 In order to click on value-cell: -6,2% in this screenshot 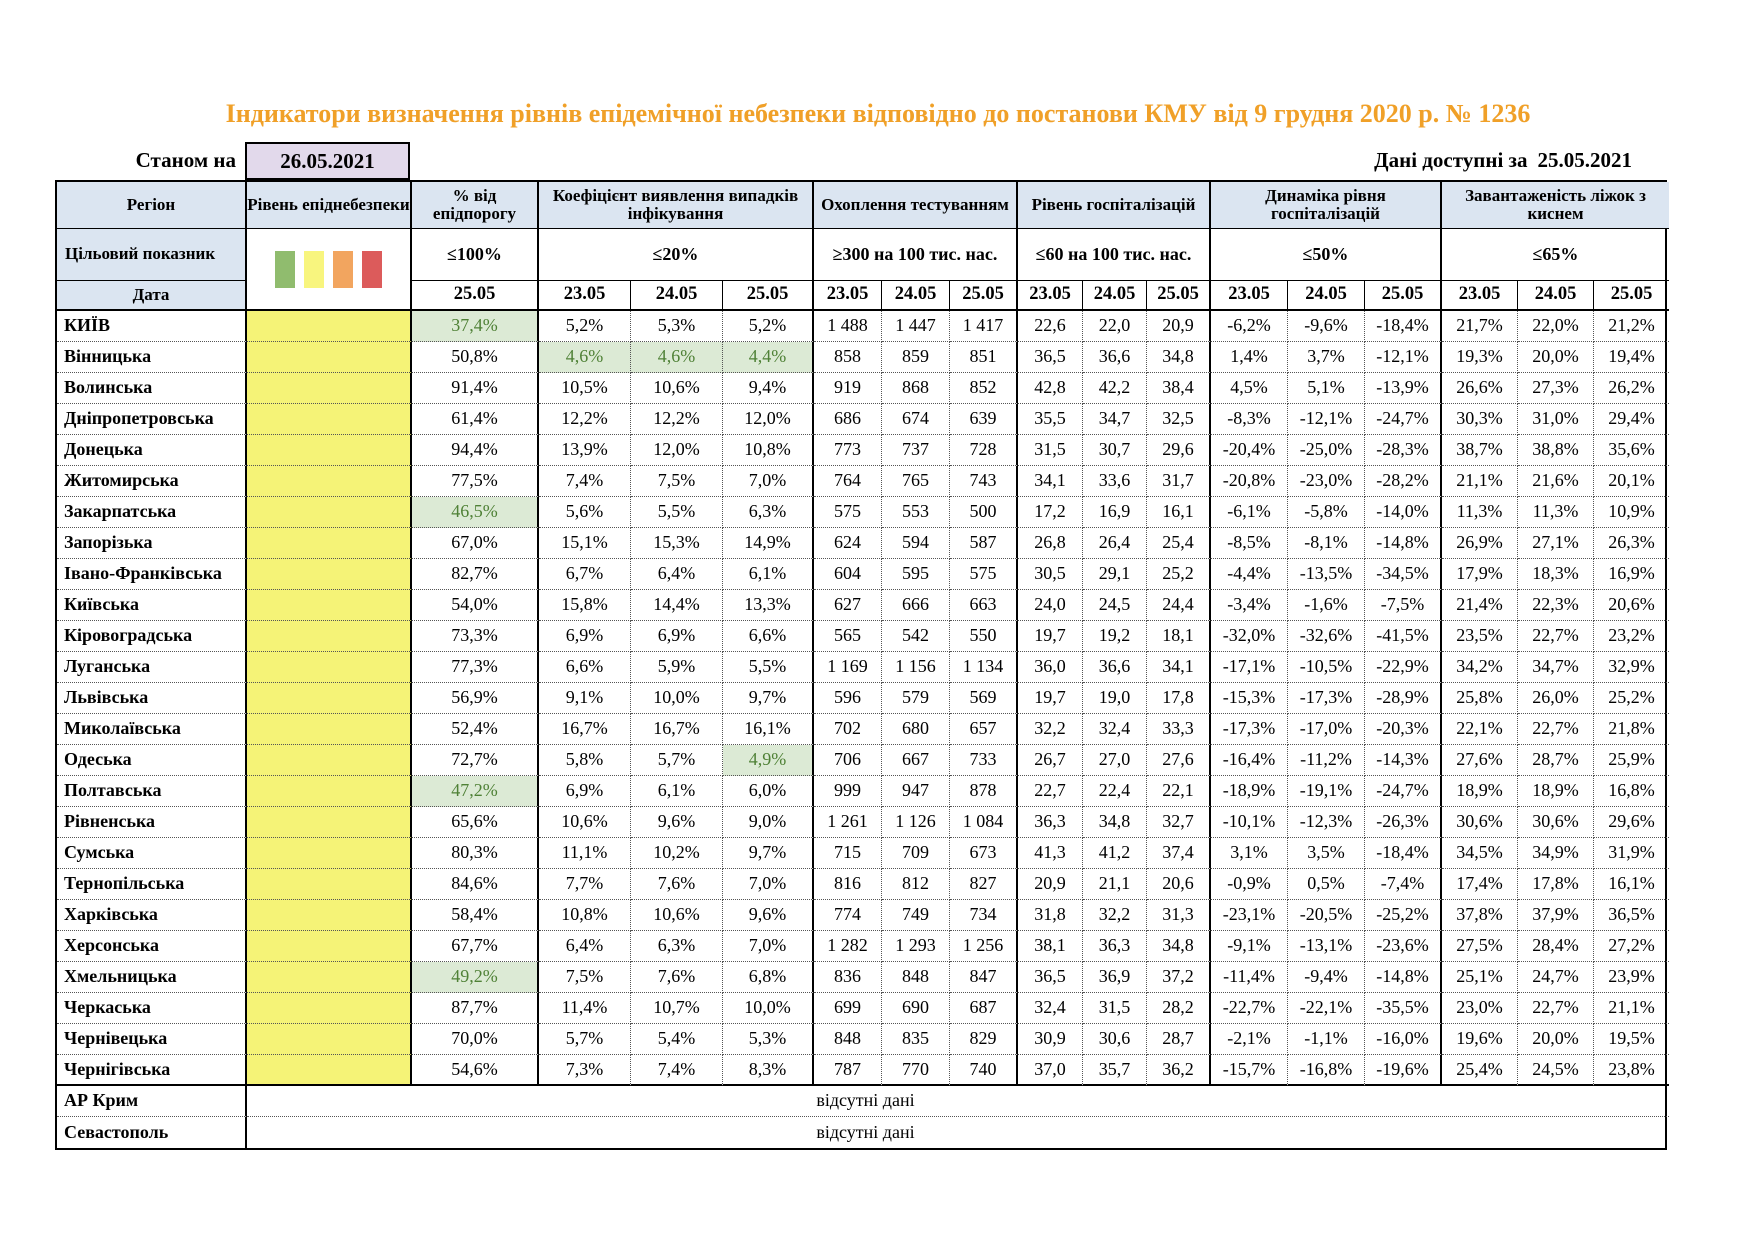, I will do `click(1249, 326)`.